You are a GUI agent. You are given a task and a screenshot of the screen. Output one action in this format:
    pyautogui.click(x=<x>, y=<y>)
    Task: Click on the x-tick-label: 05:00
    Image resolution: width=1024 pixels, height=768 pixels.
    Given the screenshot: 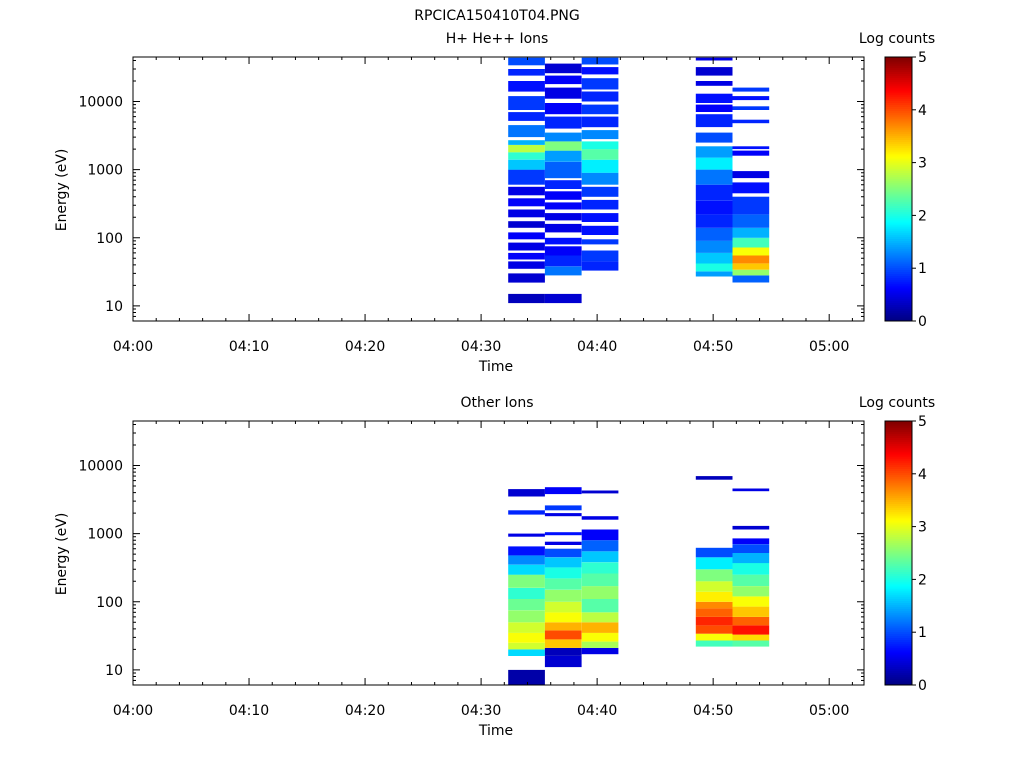 What is the action you would take?
    pyautogui.click(x=829, y=711)
    